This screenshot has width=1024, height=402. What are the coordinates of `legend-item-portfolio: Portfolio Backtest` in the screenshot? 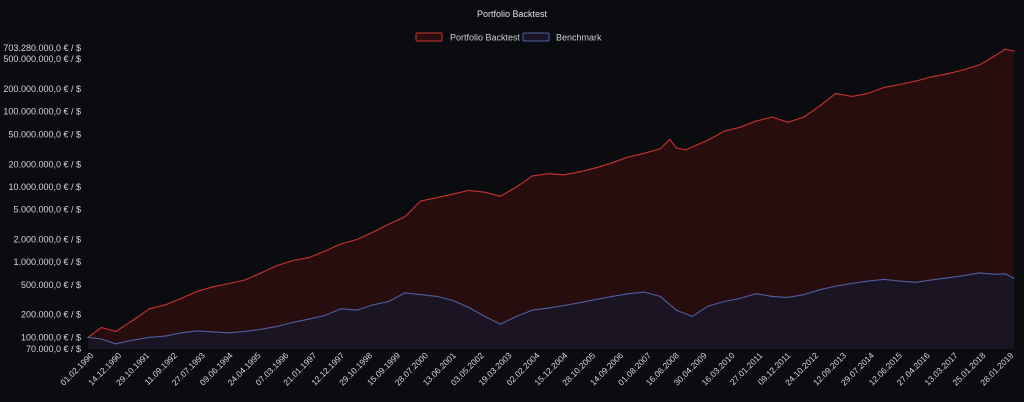 It's located at (468, 37).